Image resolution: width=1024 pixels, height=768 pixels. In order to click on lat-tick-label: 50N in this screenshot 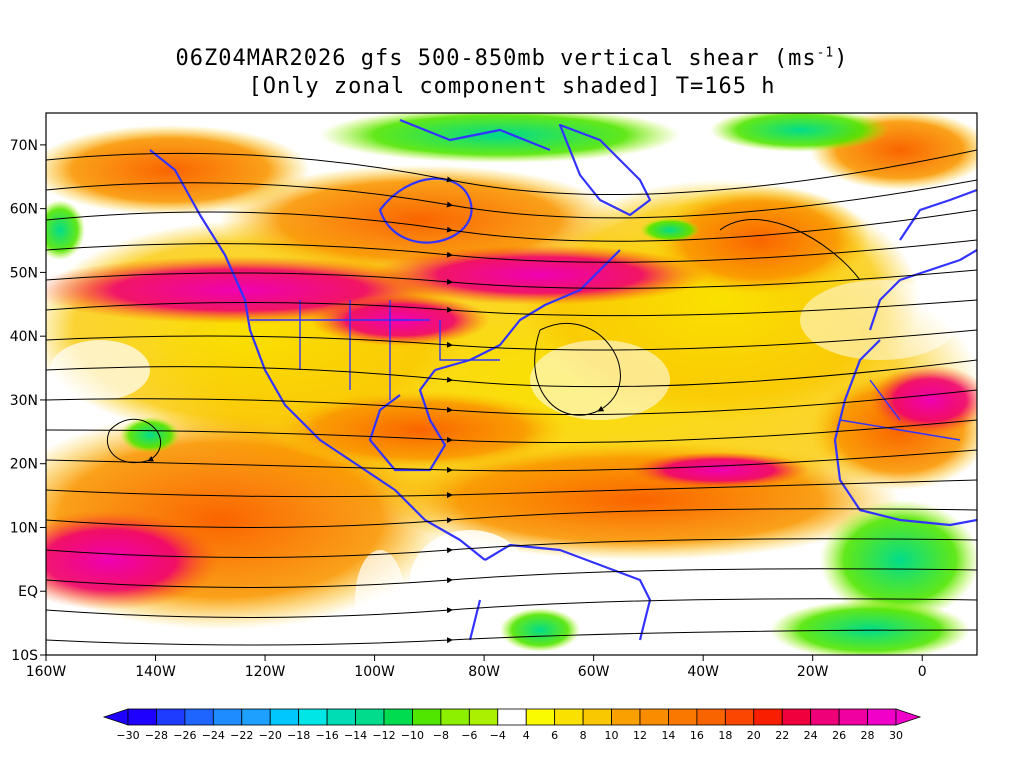, I will do `click(24, 273)`.